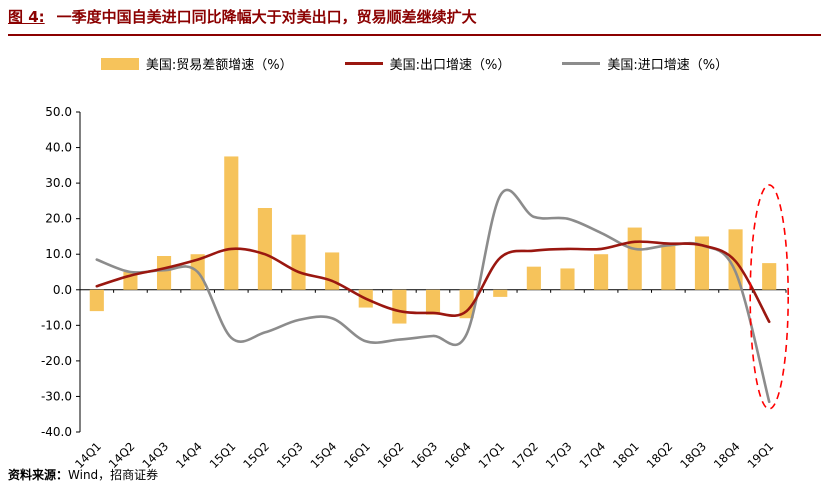 This screenshot has height=488, width=829. What do you see at coordinates (450, 65) in the screenshot?
I see `legend-label: 美国:出口增速（%）` at bounding box center [450, 65].